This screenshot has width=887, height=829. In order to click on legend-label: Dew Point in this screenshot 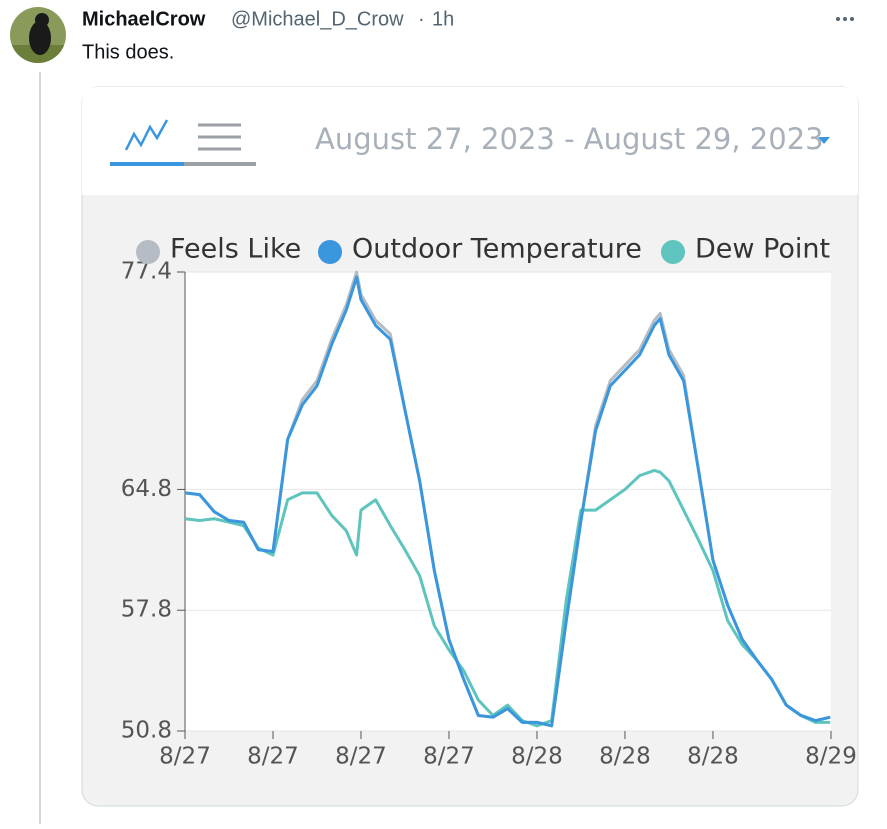, I will do `click(762, 249)`.